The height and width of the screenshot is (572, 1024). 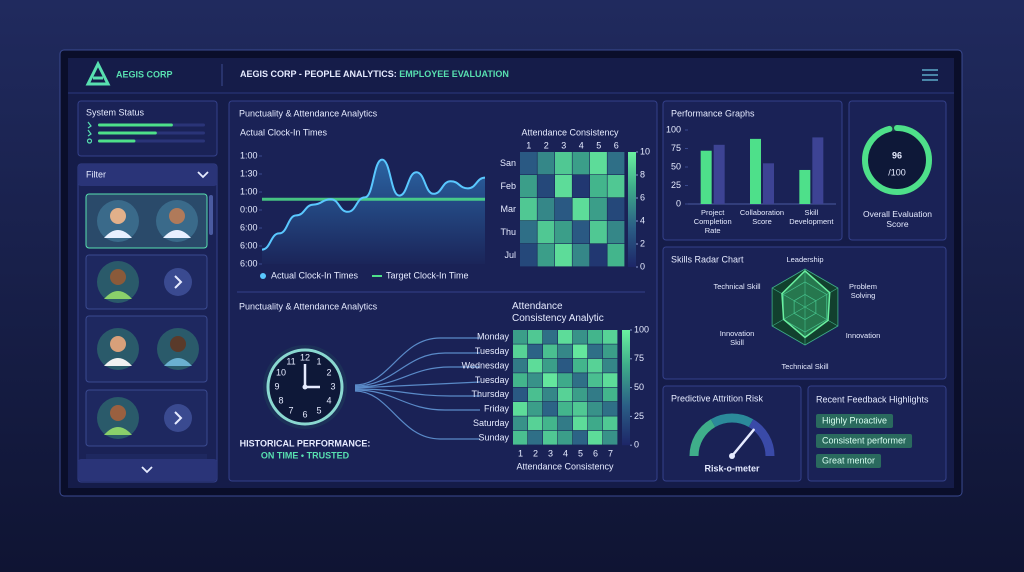 What do you see at coordinates (811, 217) in the screenshot?
I see `x-tick-label: Skill Development` at bounding box center [811, 217].